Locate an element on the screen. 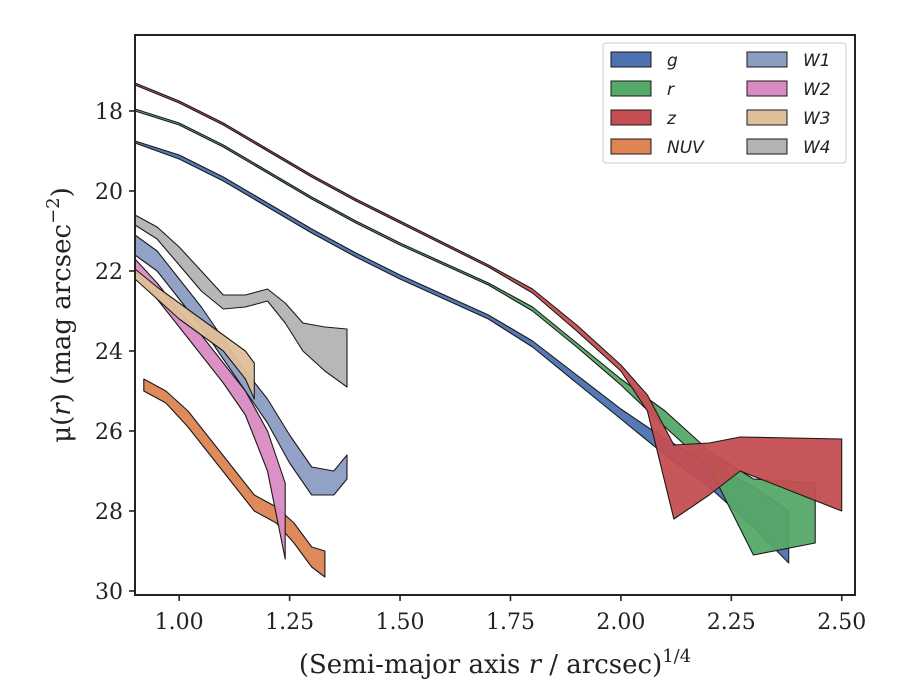  legend: grz NUV W1 W2 W3 W4 is located at coordinates (724, 103).